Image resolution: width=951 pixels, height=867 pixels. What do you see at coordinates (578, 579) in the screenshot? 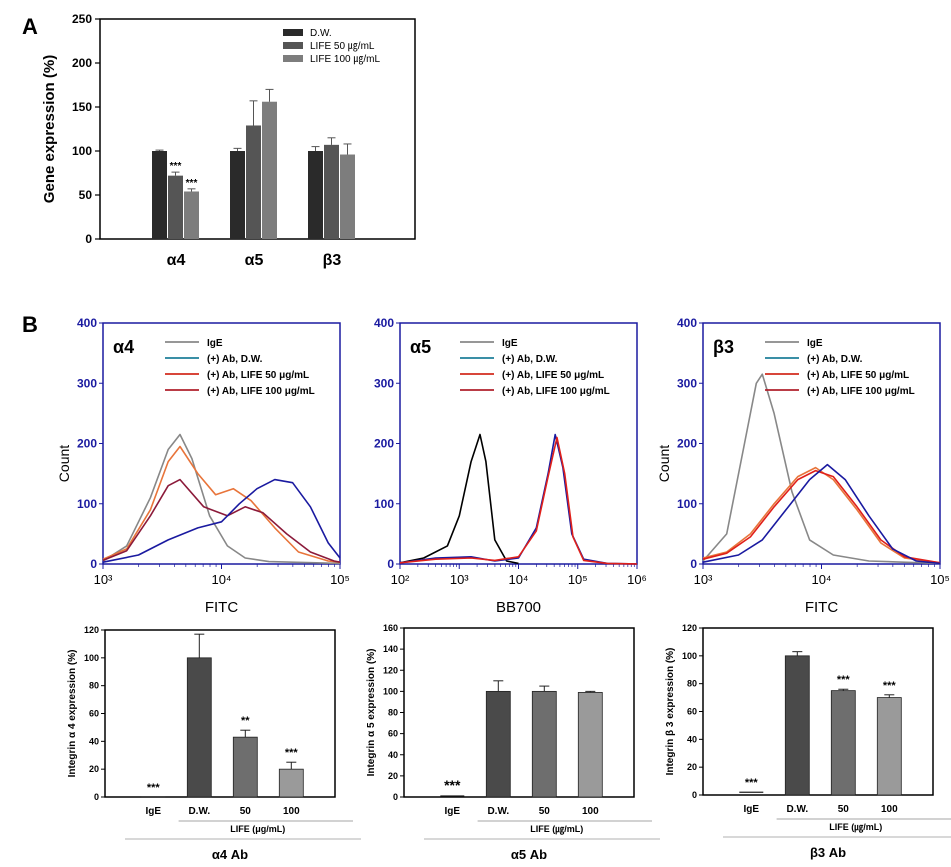
I see `flow_a5-x-tick-label: 10⁵` at bounding box center [578, 579].